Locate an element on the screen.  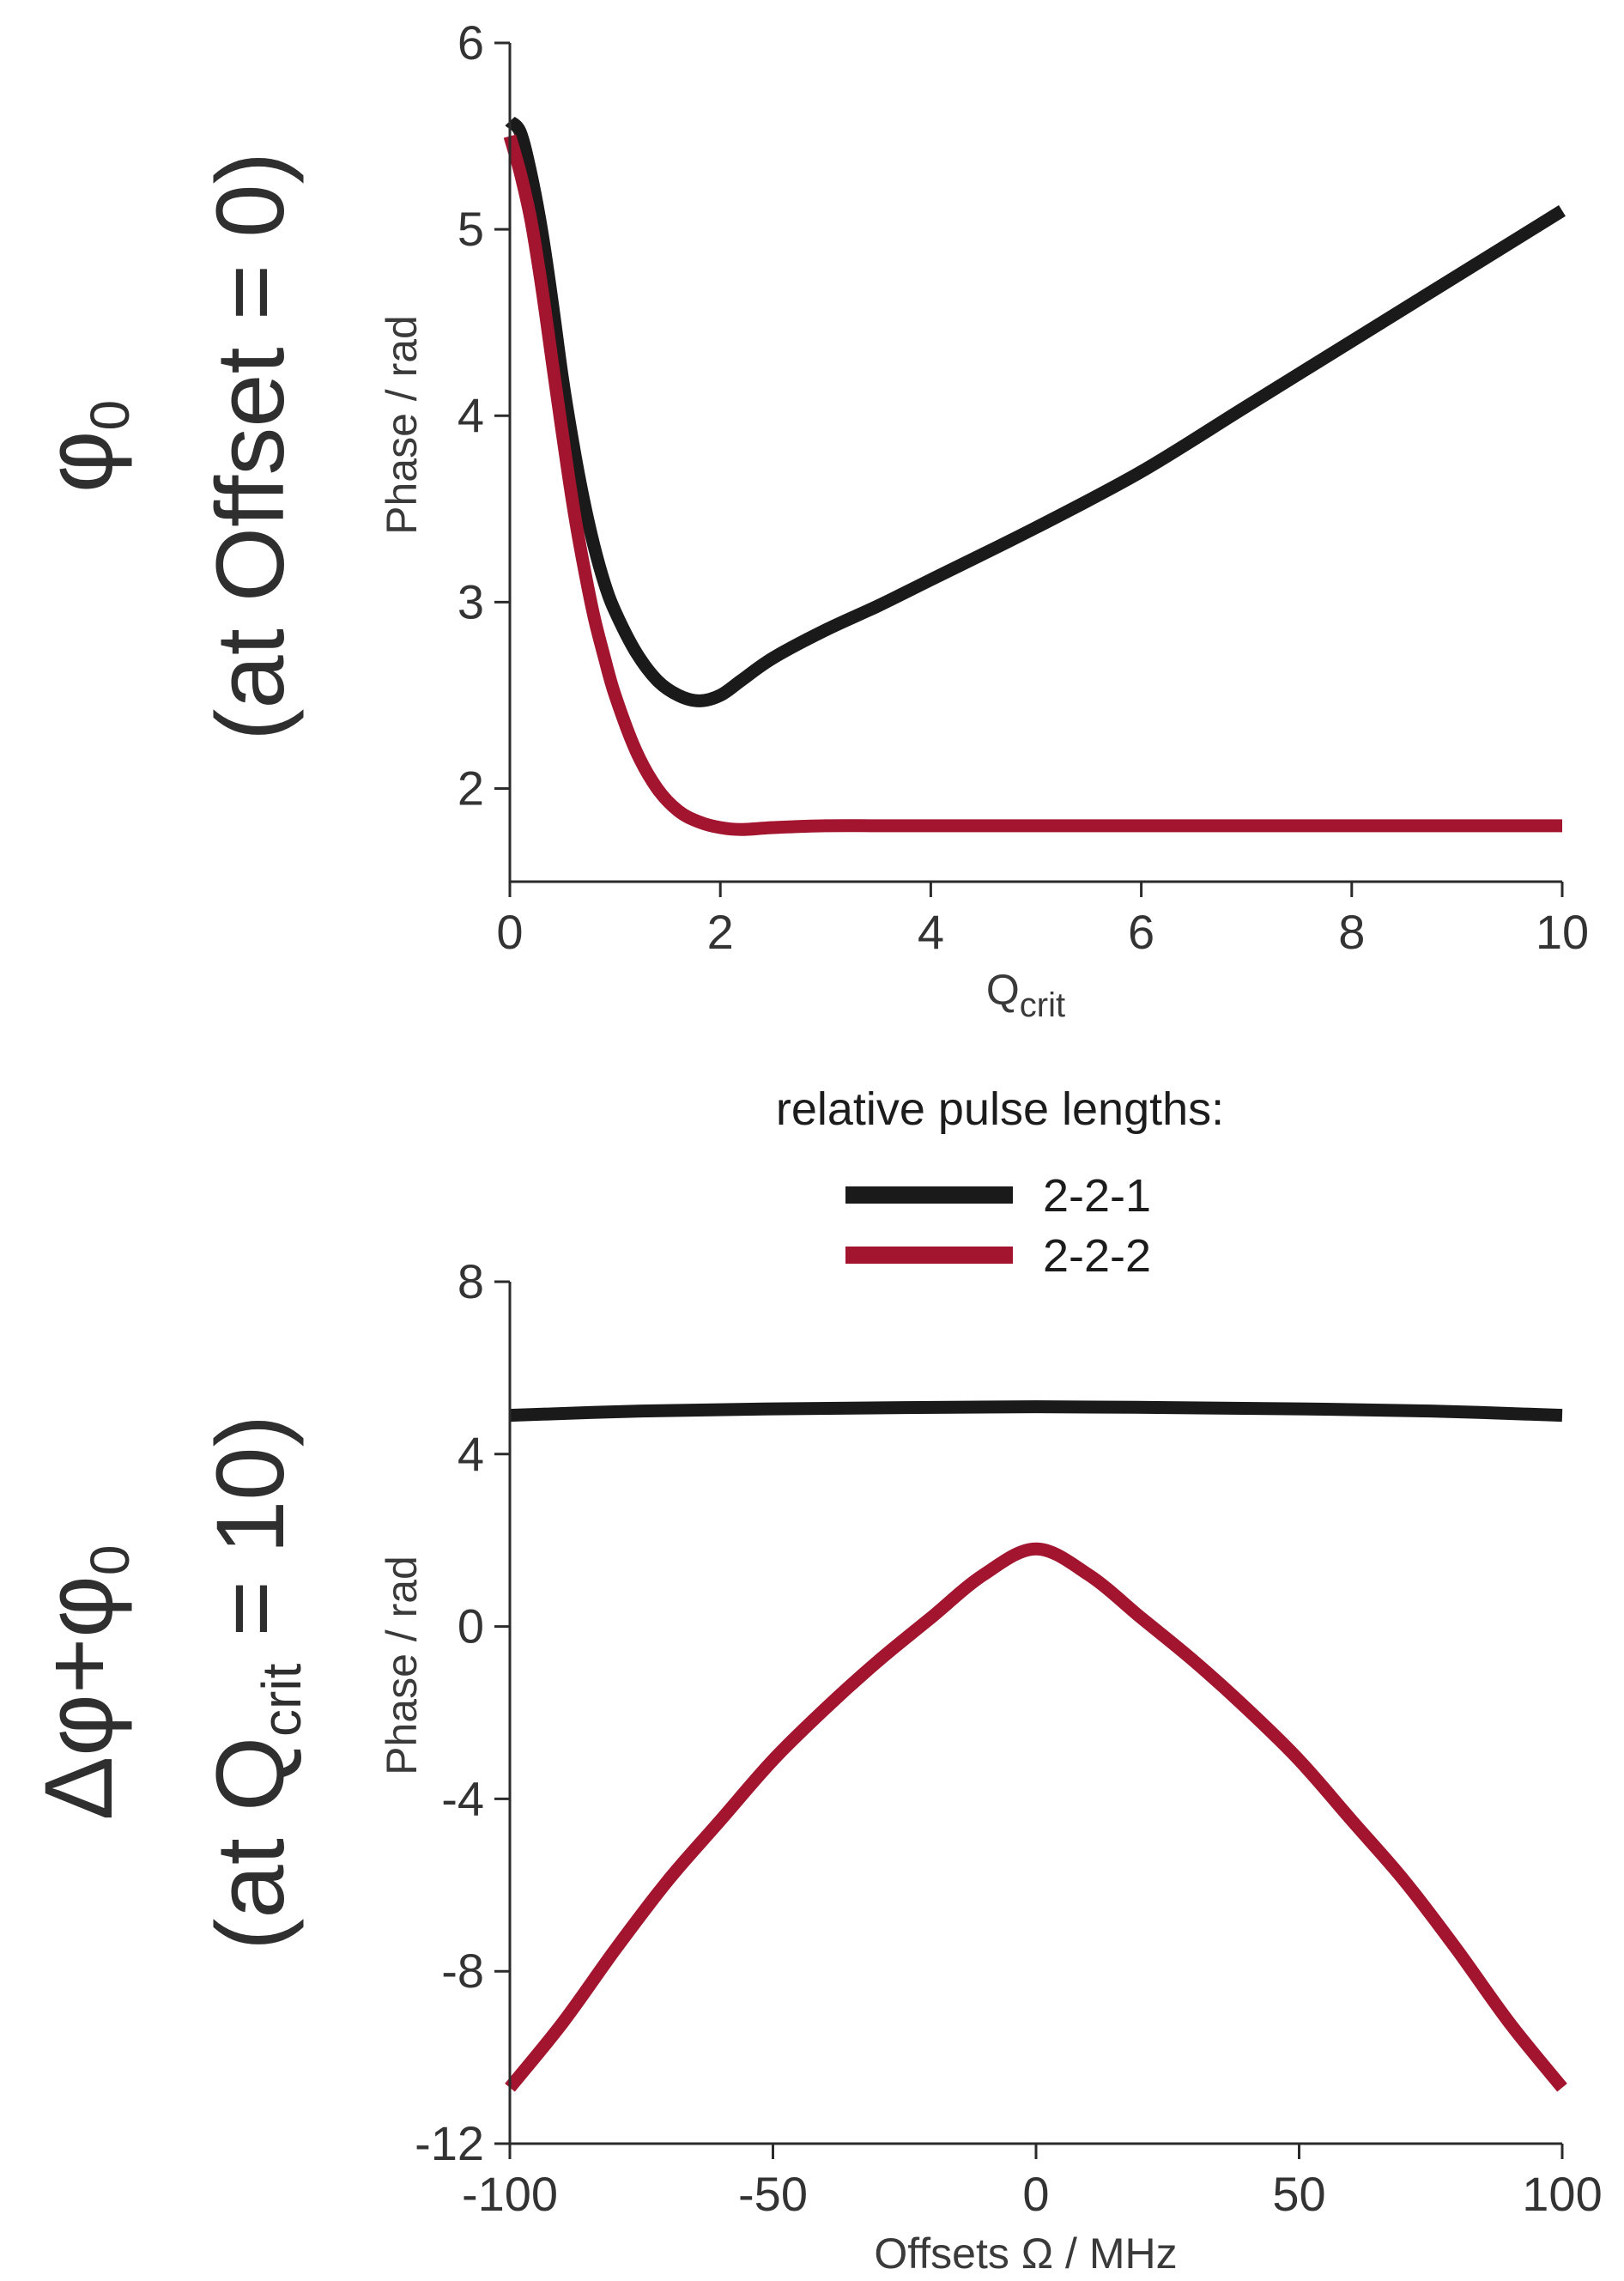
legend: relative pulse lengths: 2-2-1 2-2-2 is located at coordinates (1000, 1182).